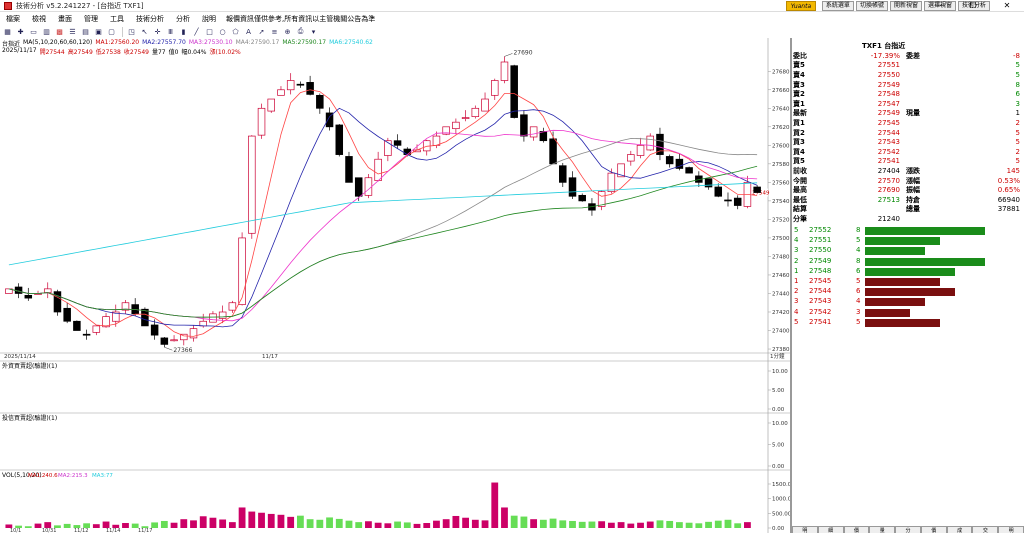 The image size is (1024, 534). What do you see at coordinates (117, 18) in the screenshot?
I see `menu-tools: 工具` at bounding box center [117, 18].